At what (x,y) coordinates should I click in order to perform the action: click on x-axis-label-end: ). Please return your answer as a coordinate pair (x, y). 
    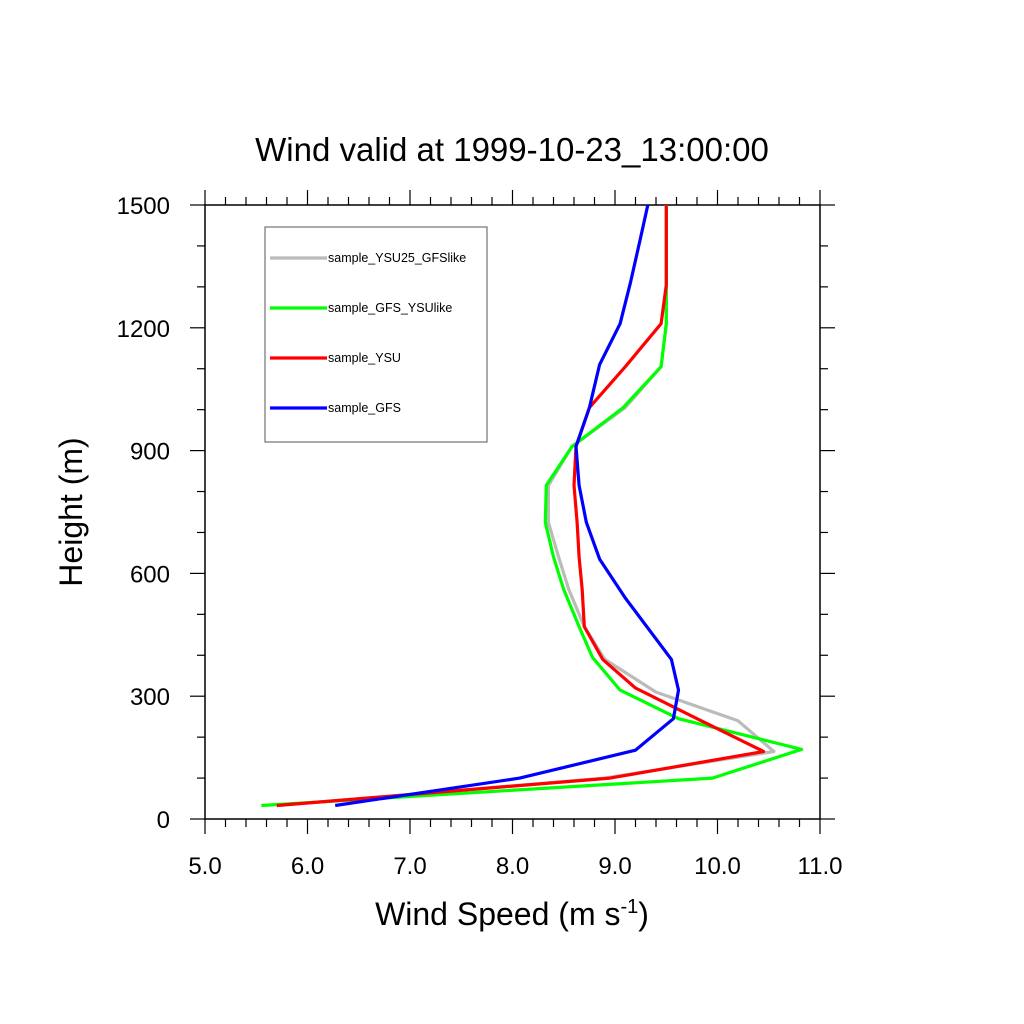
    Looking at the image, I should click on (643, 914).